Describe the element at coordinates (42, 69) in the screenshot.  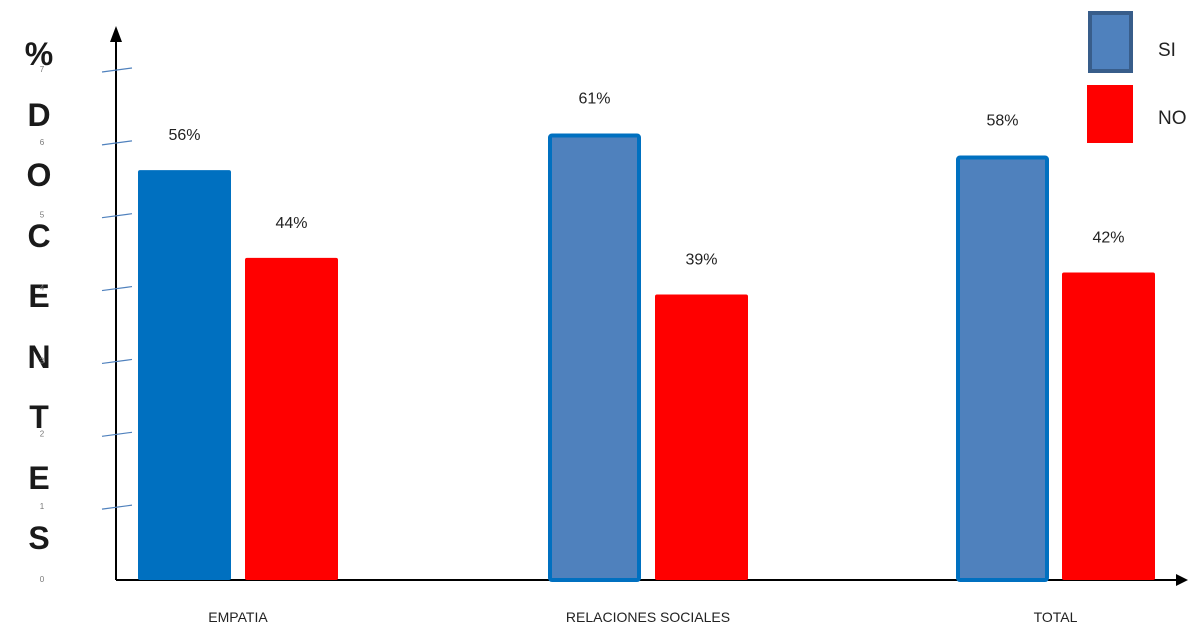
I see `y-tick-label: 7` at that location.